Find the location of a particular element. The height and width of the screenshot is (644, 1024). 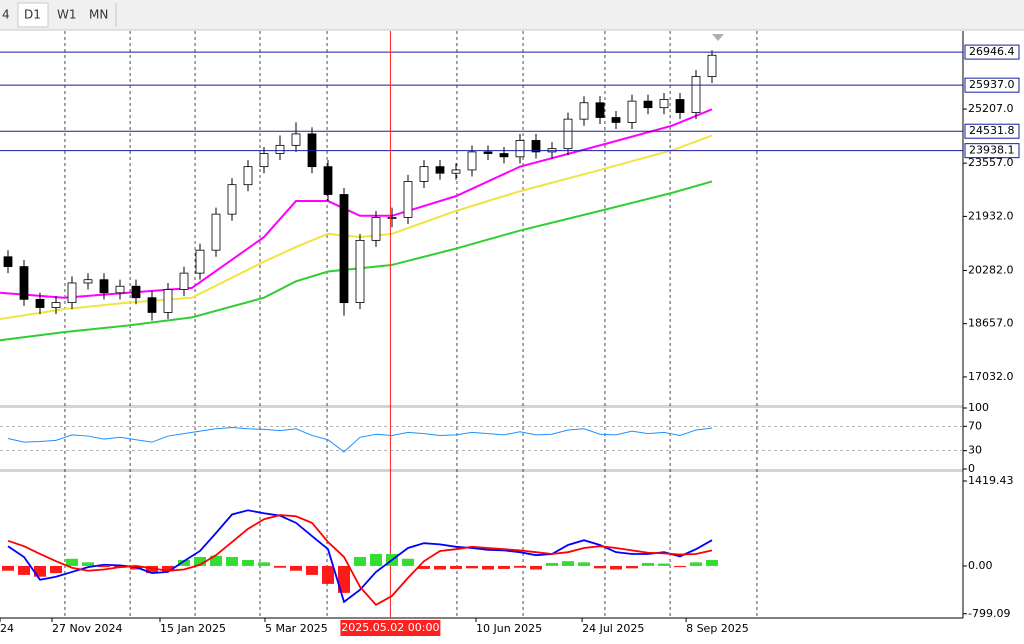

crosshair-label: 2025.05.02 00:00 is located at coordinates (390, 627).